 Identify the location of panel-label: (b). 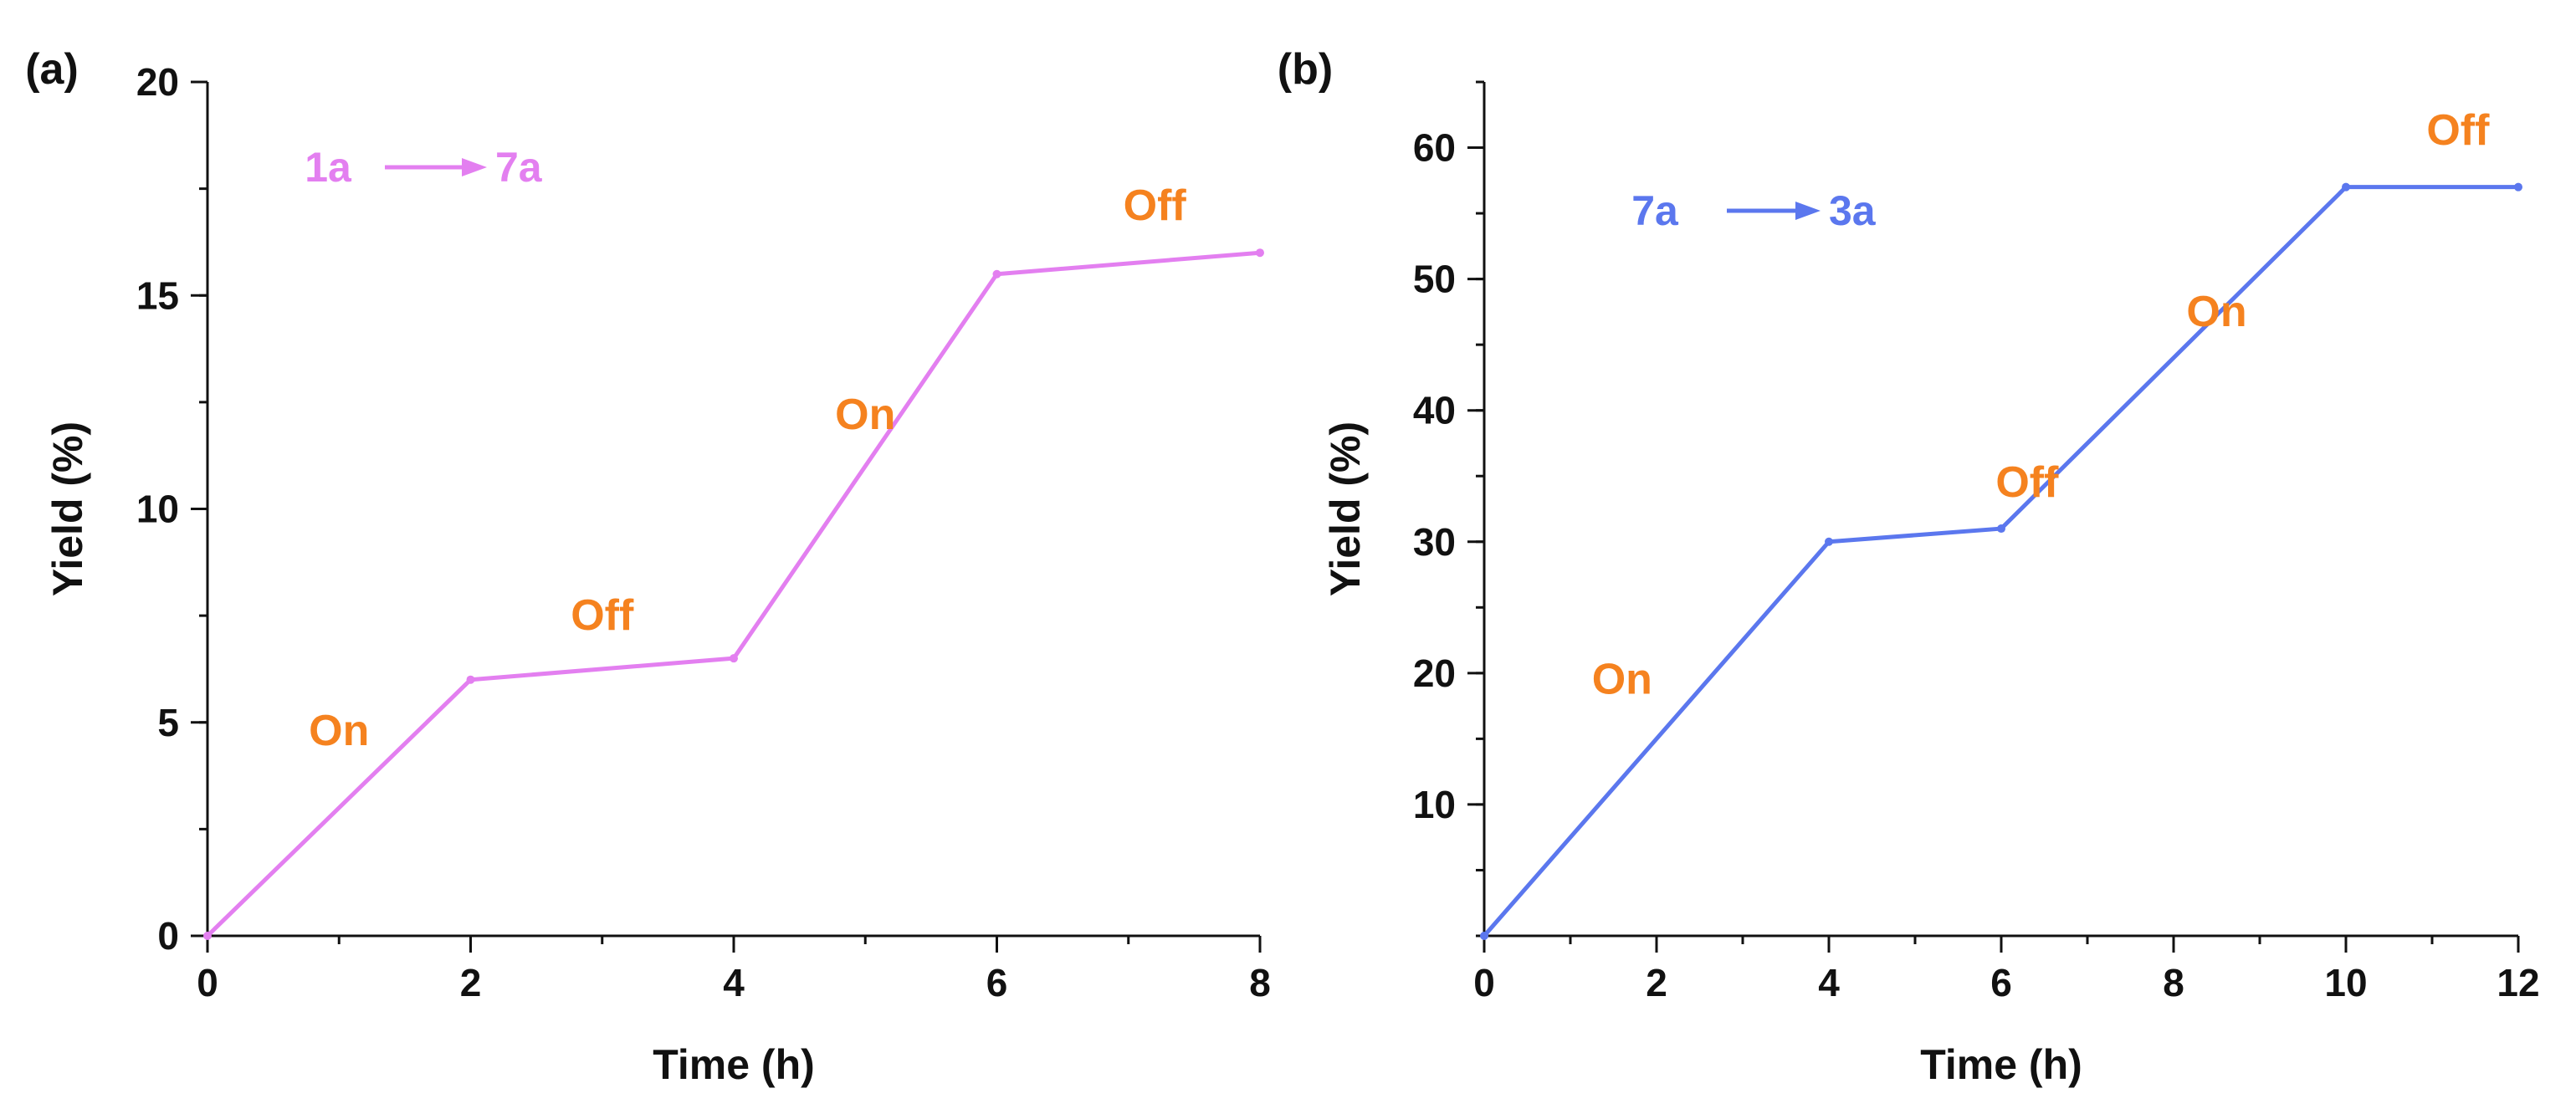
(1306, 69).